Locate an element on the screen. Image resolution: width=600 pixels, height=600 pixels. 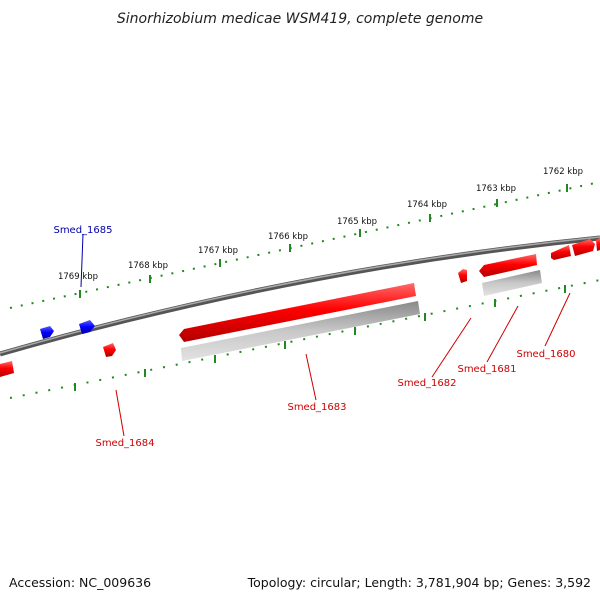
gene-label-smed-1685: Smed_1685 is located at coordinates (82, 230).